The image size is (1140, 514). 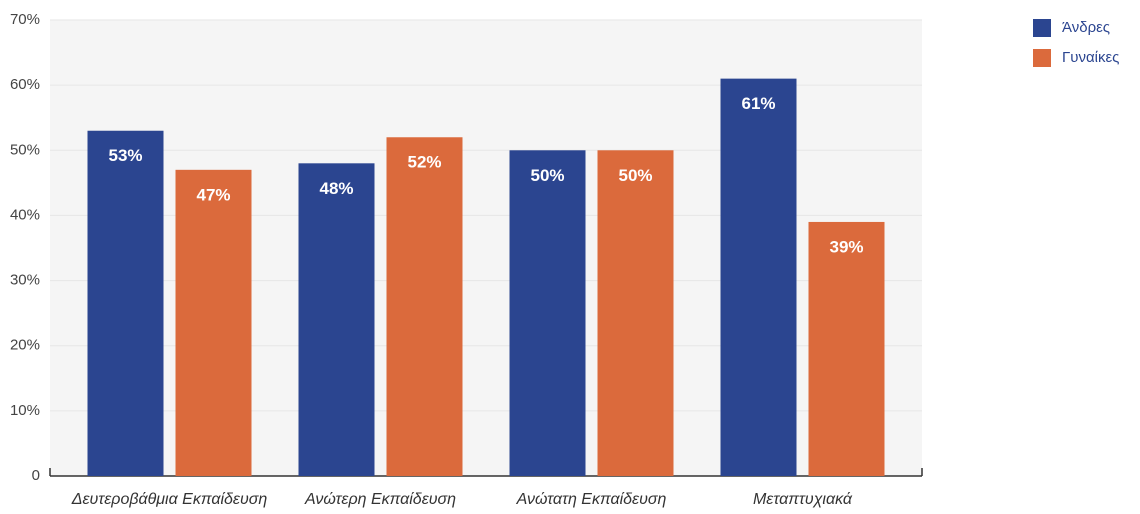 I want to click on value-label: 39%, so click(x=846, y=246).